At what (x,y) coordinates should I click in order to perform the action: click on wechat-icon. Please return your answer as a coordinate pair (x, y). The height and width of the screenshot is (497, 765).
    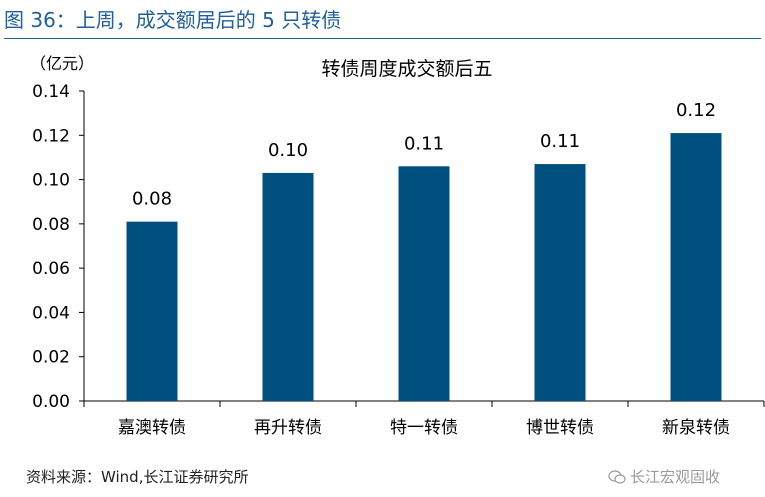
    Looking at the image, I should click on (617, 476).